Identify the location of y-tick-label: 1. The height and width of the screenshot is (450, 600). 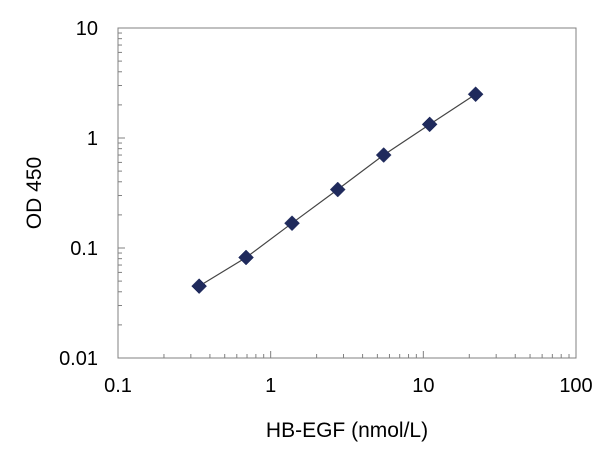
(92, 139).